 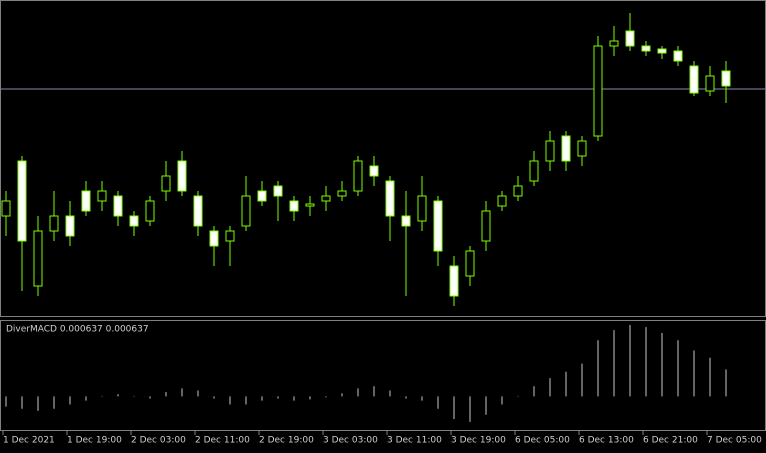 What do you see at coordinates (606, 441) in the screenshot?
I see `x-tick-label: 6 Dec 13:00` at bounding box center [606, 441].